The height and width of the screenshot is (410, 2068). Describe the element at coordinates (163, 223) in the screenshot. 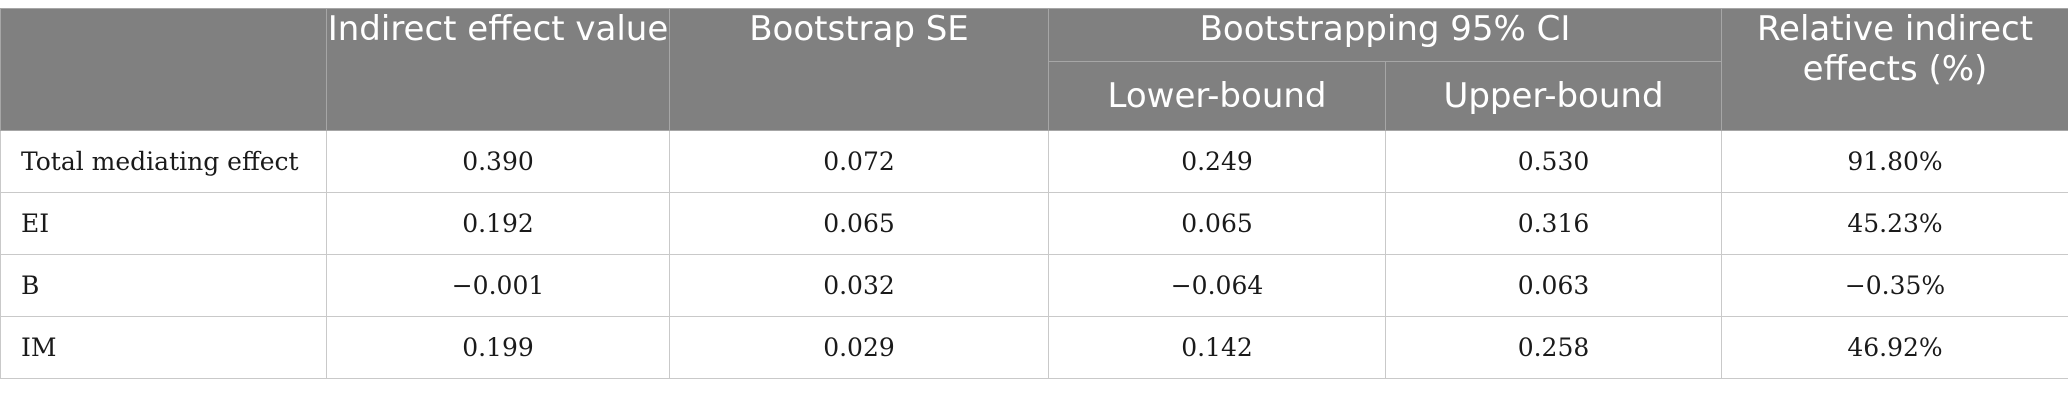

I see `row-label: EI` at that location.